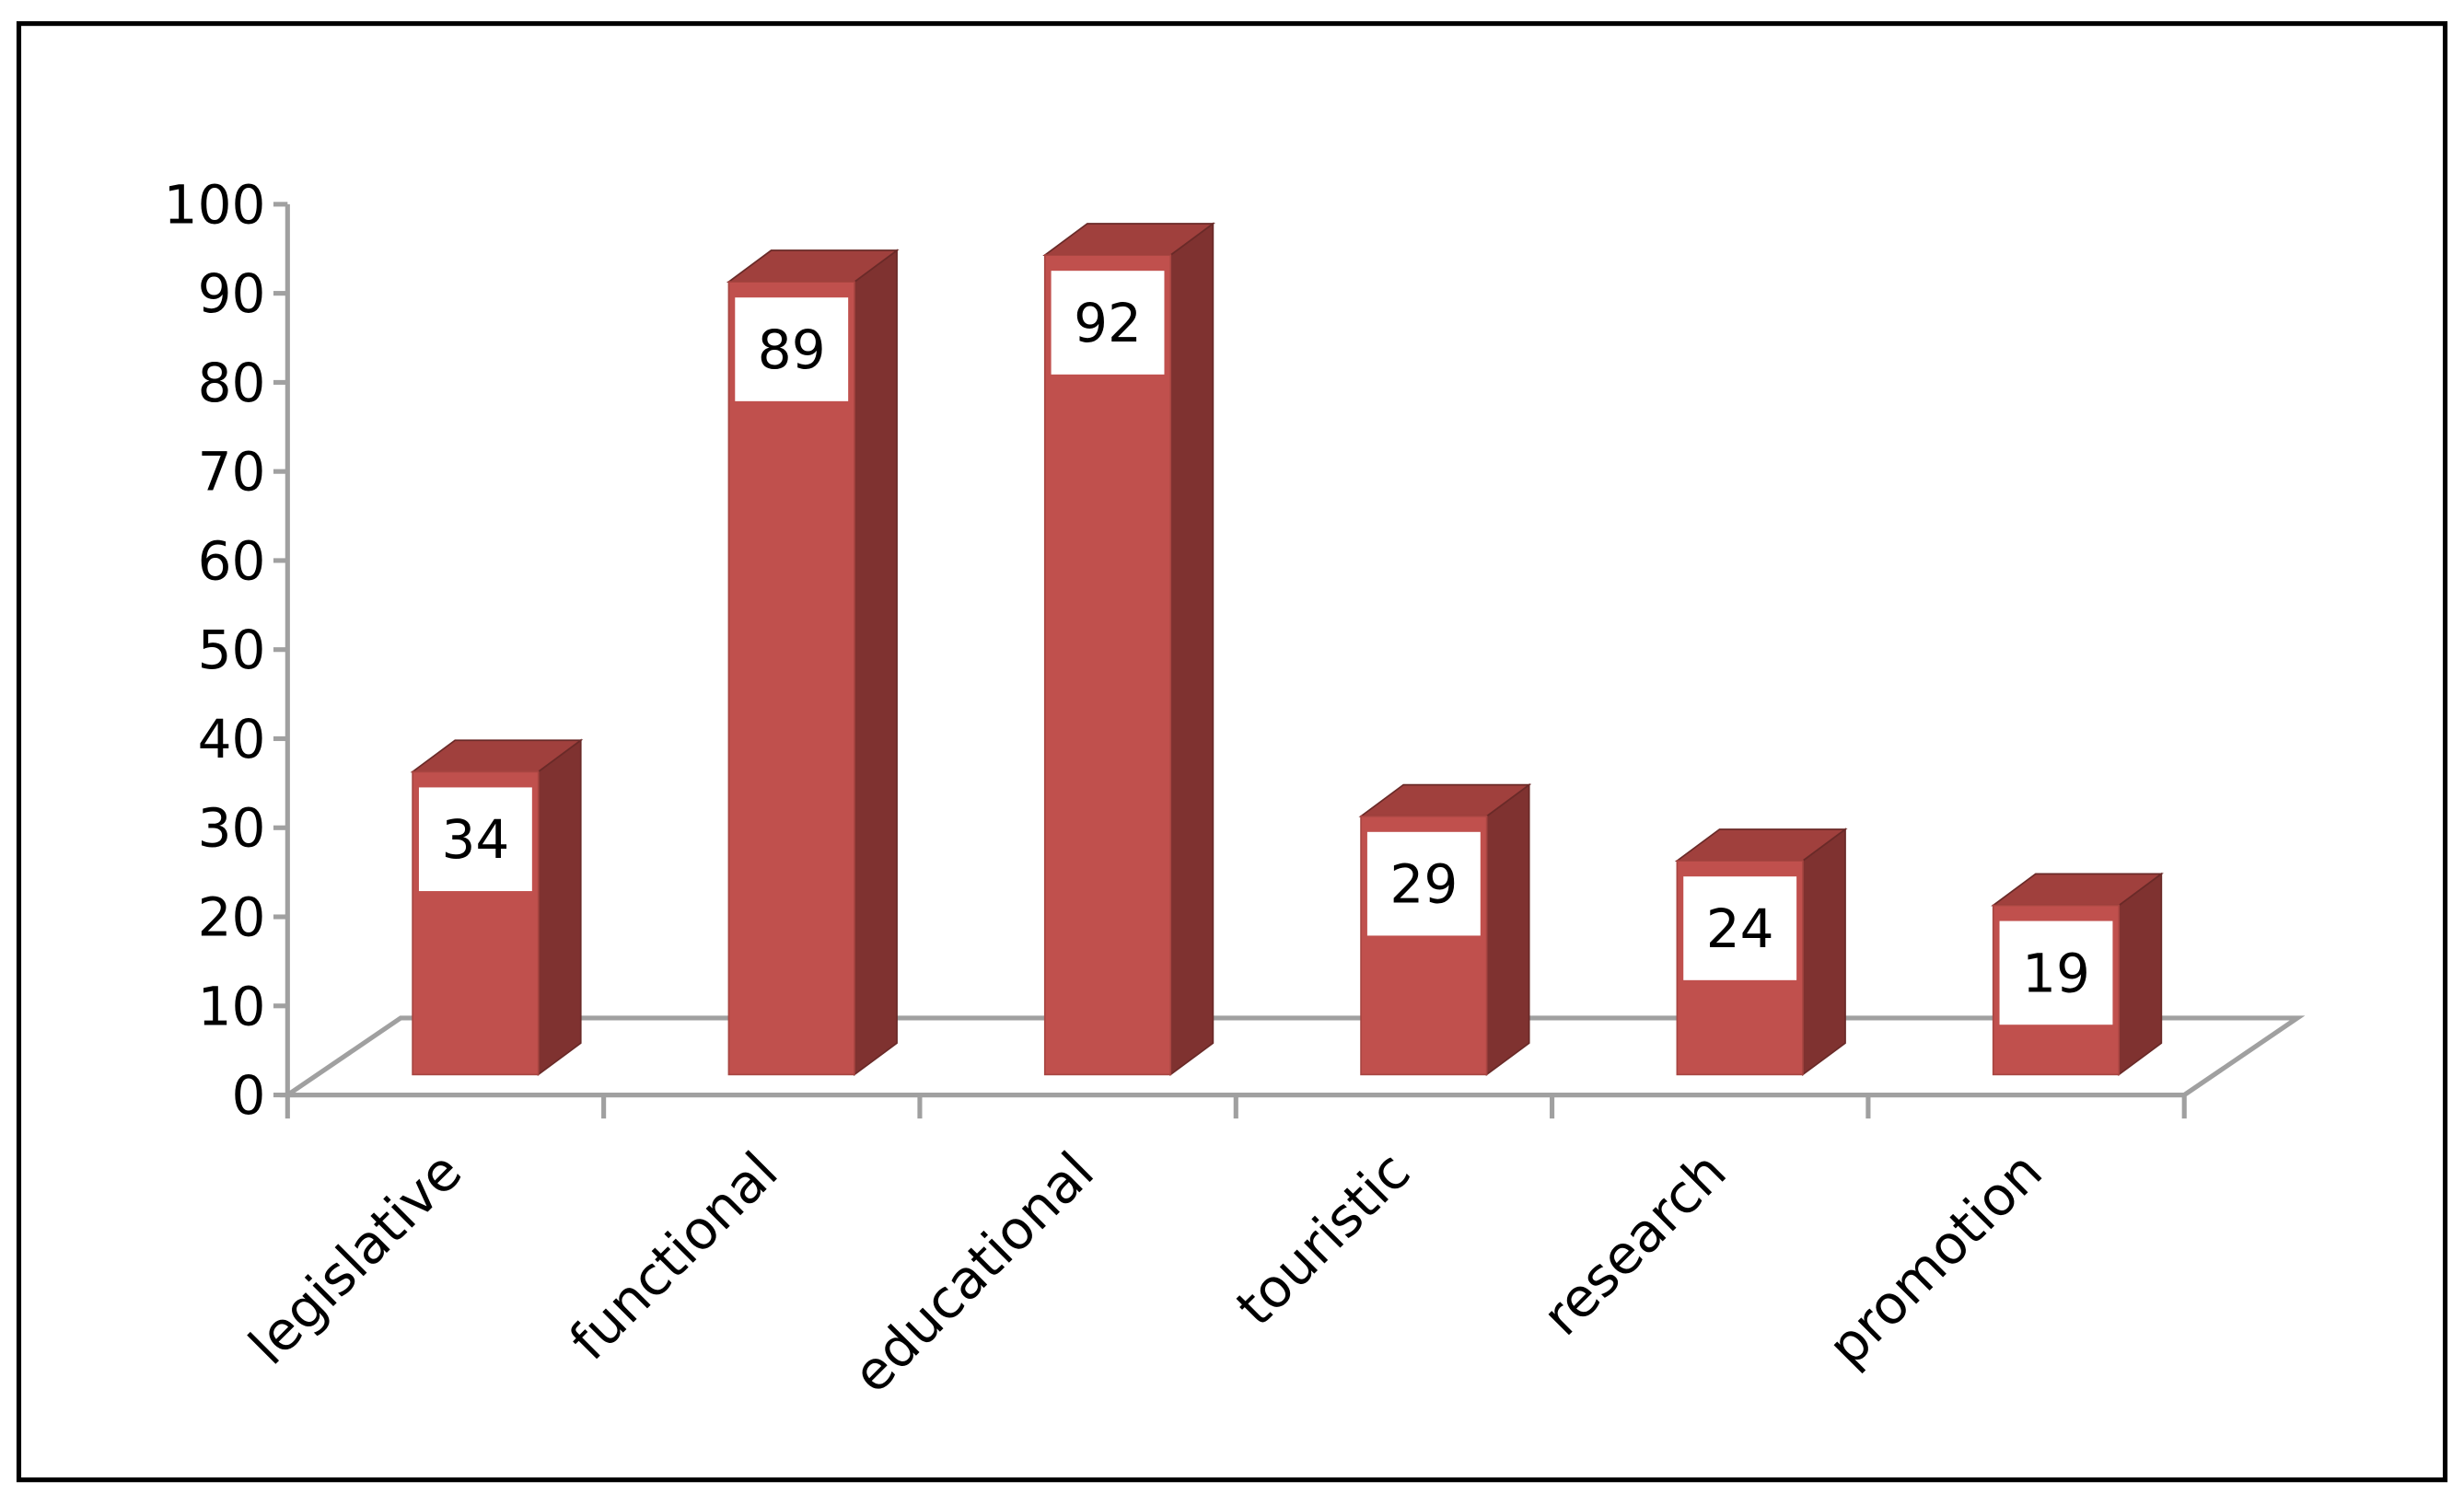 This screenshot has width=2464, height=1505. I want to click on y-tick-label: 40, so click(232, 739).